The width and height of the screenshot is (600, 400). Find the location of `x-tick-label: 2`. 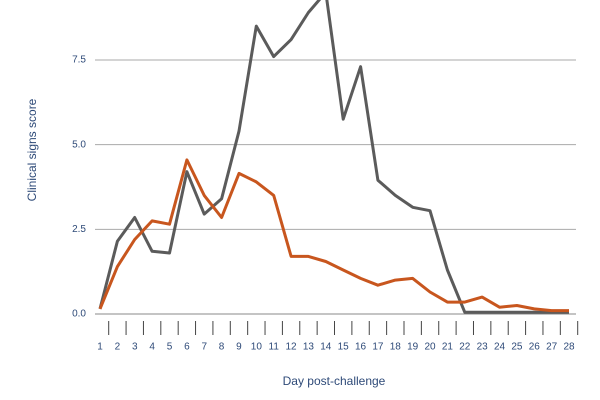

x-tick-label: 2 is located at coordinates (118, 347).